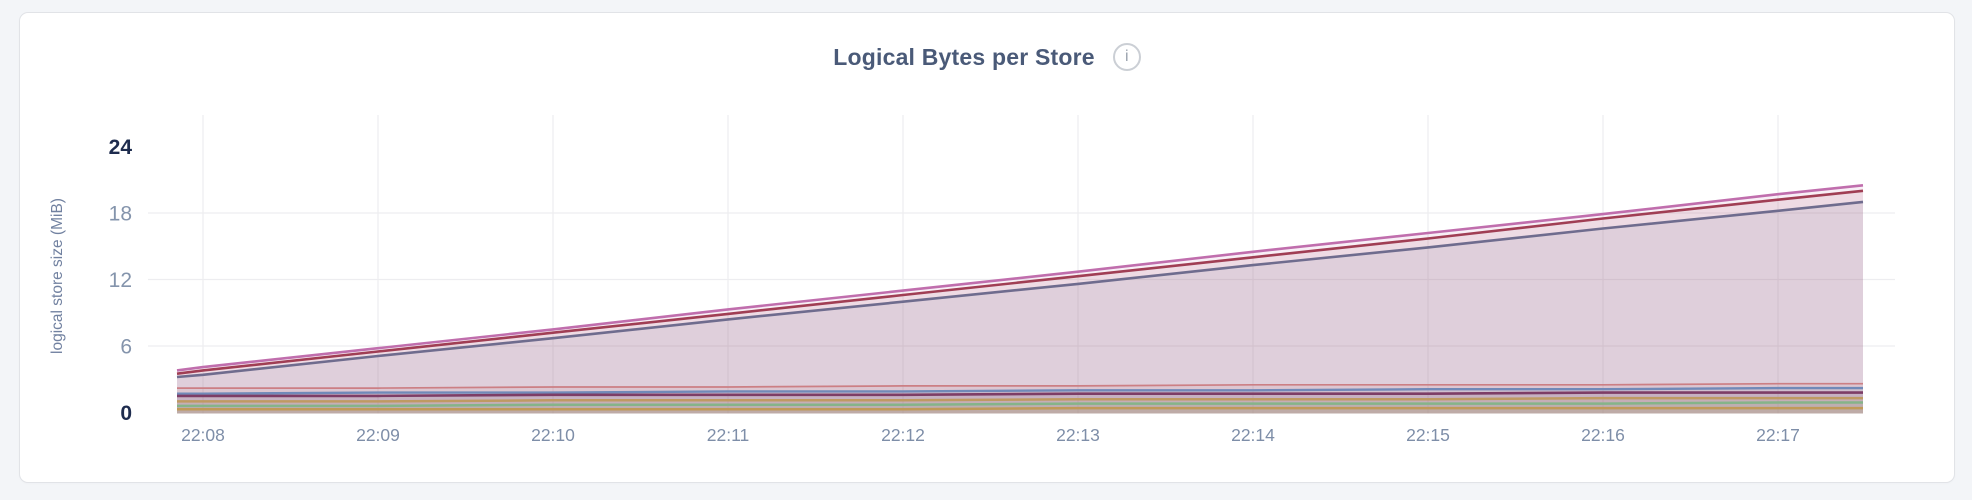 This screenshot has height=500, width=1972. I want to click on chart-title: Logical Bytes per Store, so click(964, 56).